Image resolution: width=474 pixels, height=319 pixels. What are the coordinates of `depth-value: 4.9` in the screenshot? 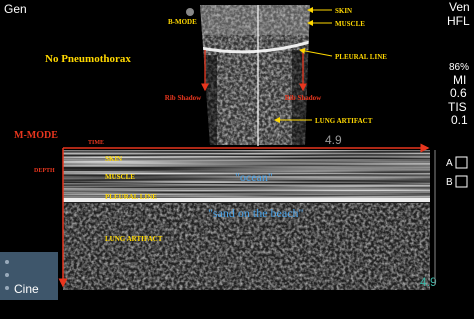 It's located at (428, 282).